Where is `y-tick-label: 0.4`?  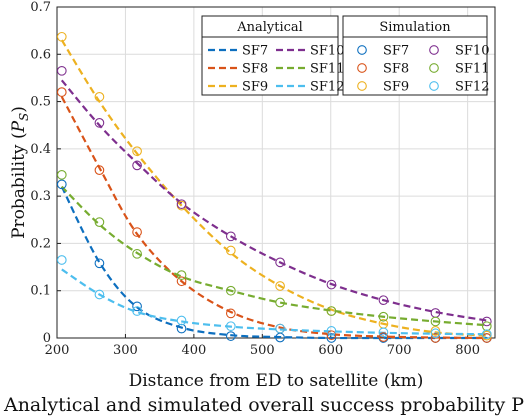
y-tick-label: 0.4 is located at coordinates (40, 149).